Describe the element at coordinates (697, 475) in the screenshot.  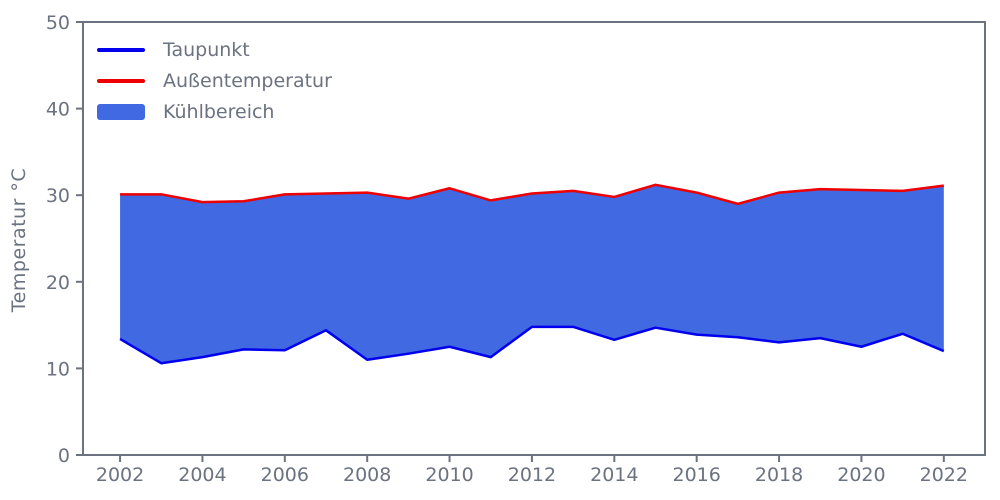
I see `x-tick-label: 2016` at that location.